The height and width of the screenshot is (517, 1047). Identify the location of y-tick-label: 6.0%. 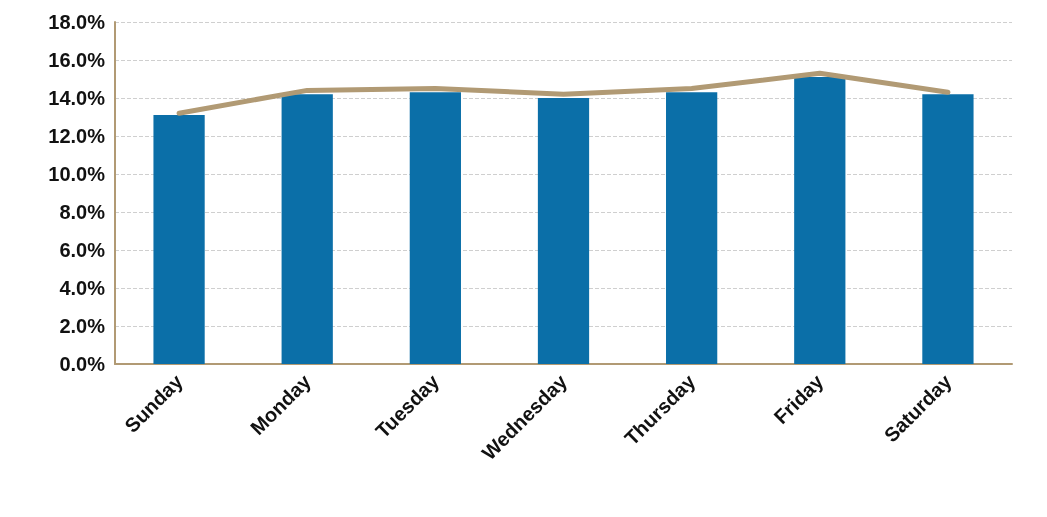
(82, 250).